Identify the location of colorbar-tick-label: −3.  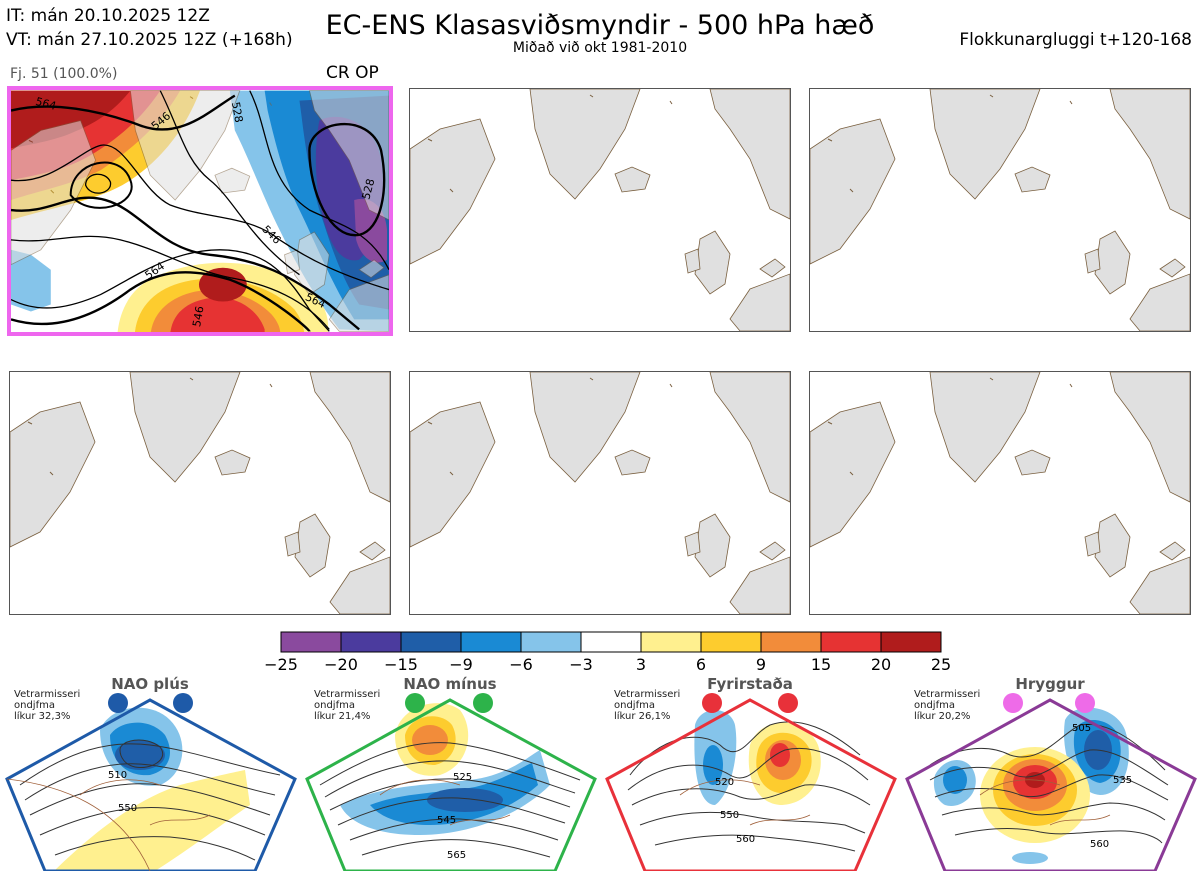
(581, 664).